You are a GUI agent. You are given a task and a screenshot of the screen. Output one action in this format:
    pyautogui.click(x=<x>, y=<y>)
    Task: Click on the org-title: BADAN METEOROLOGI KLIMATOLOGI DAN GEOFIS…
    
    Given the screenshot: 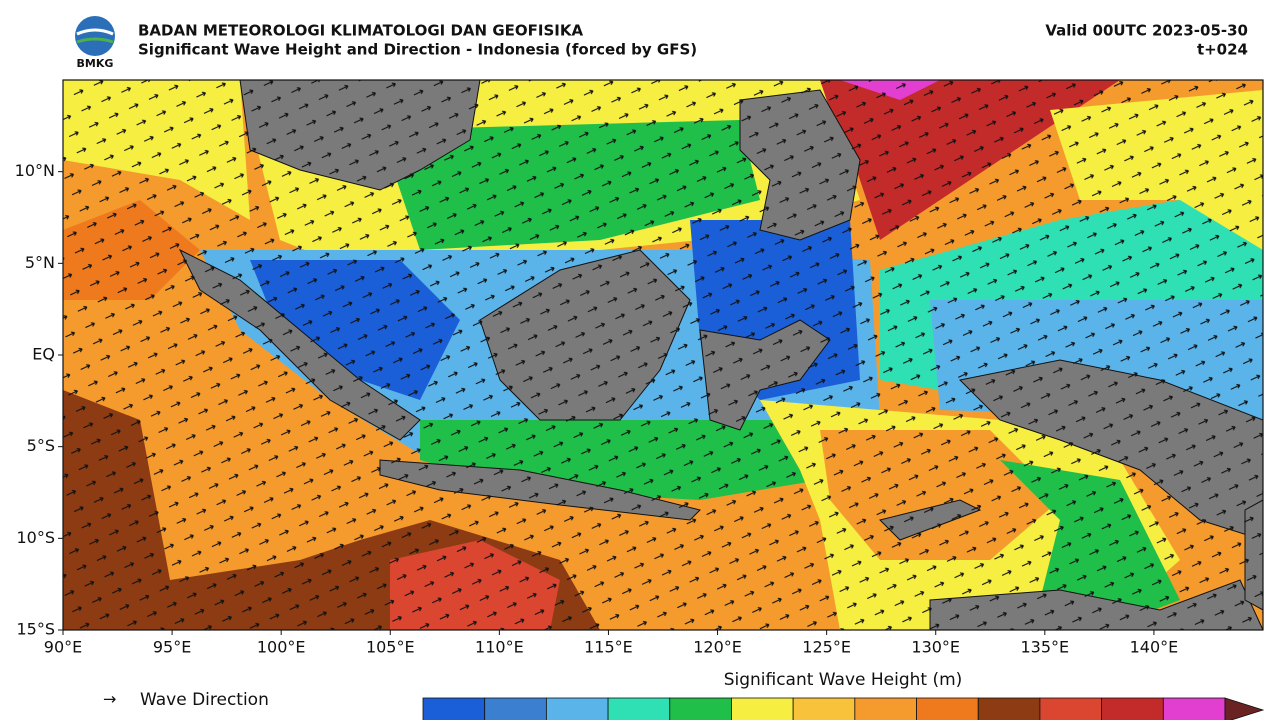 What is the action you would take?
    pyautogui.click(x=360, y=31)
    